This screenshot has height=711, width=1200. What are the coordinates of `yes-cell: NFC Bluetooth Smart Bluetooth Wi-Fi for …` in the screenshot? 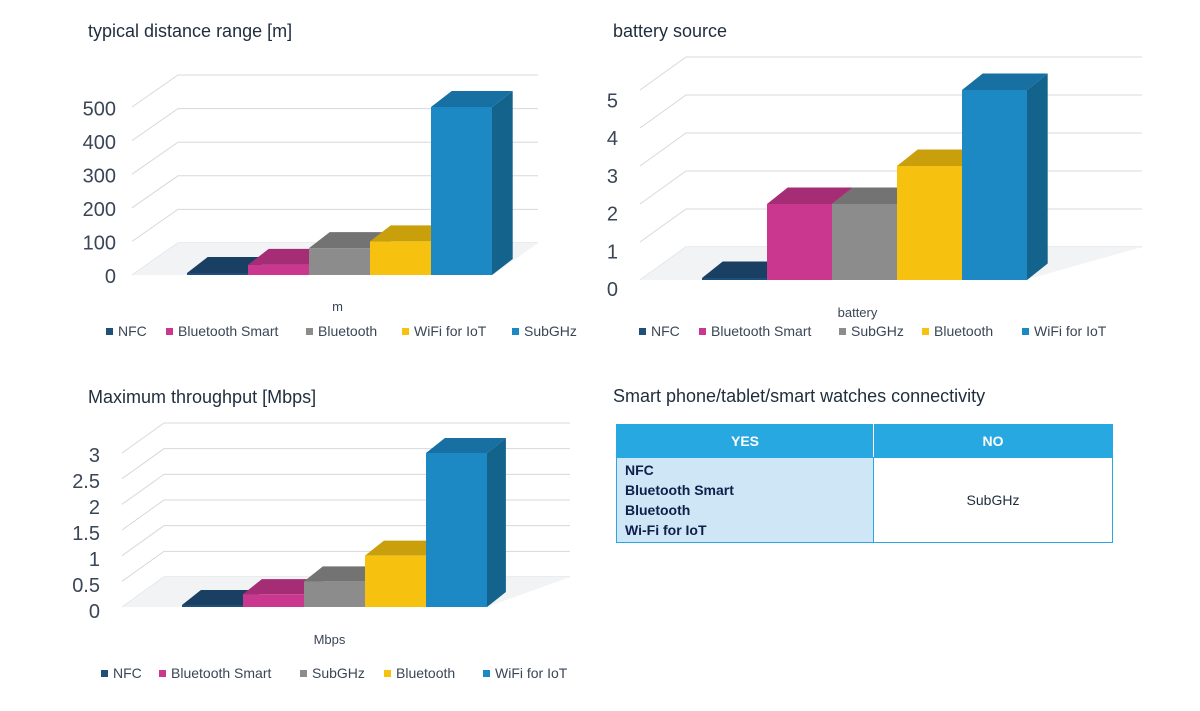 It's located at (745, 500).